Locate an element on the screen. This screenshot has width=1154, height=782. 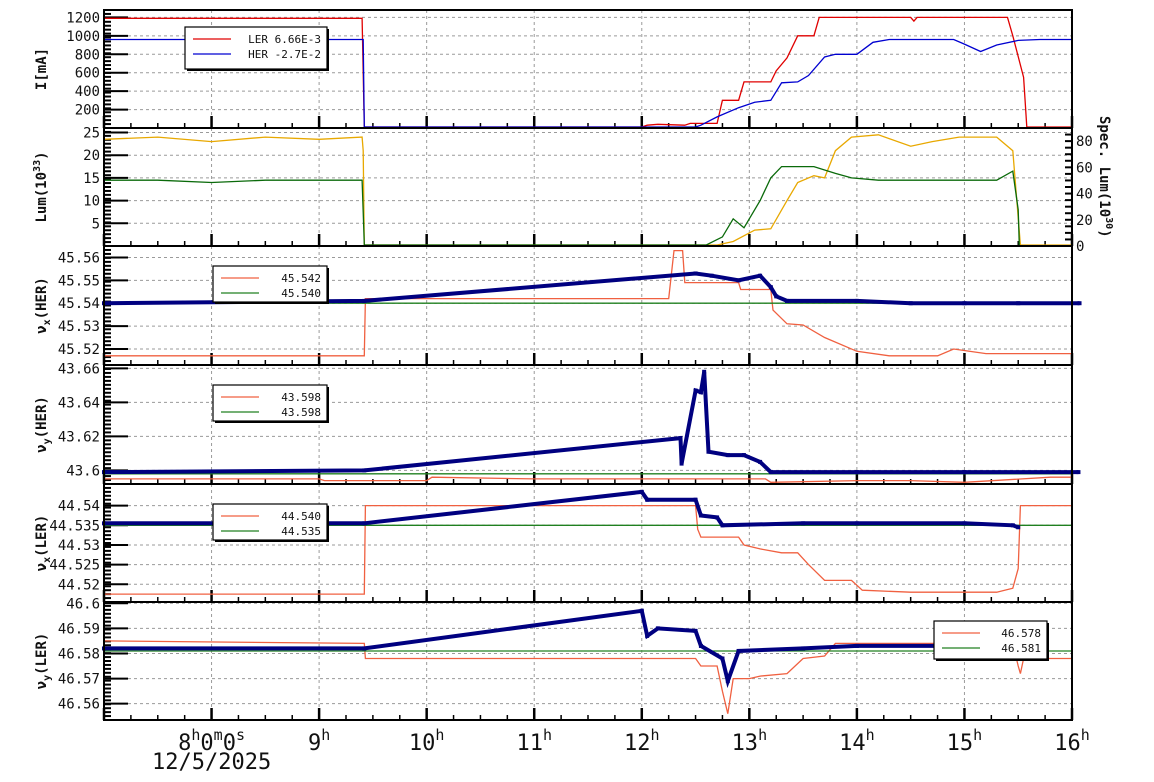
y-tick-label: 600 is located at coordinates (87, 74).